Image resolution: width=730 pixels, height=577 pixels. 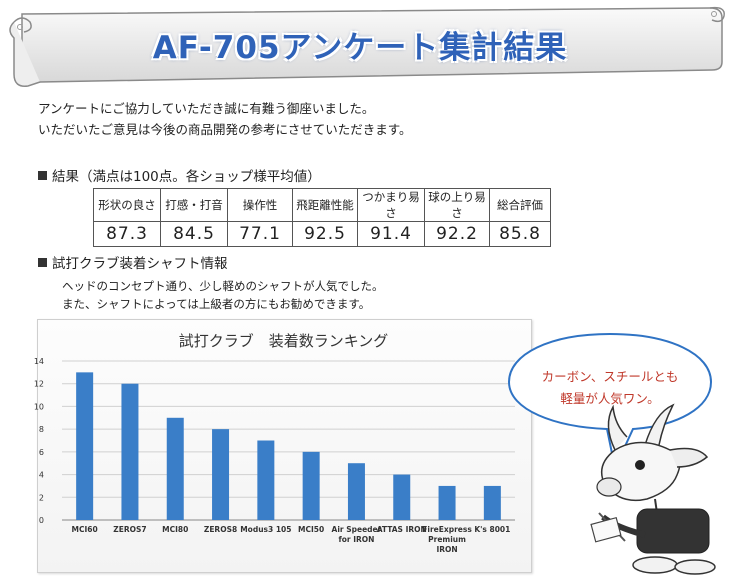 What do you see at coordinates (457, 205) in the screenshot?
I see `results-col-header: 球の上り易さ` at bounding box center [457, 205].